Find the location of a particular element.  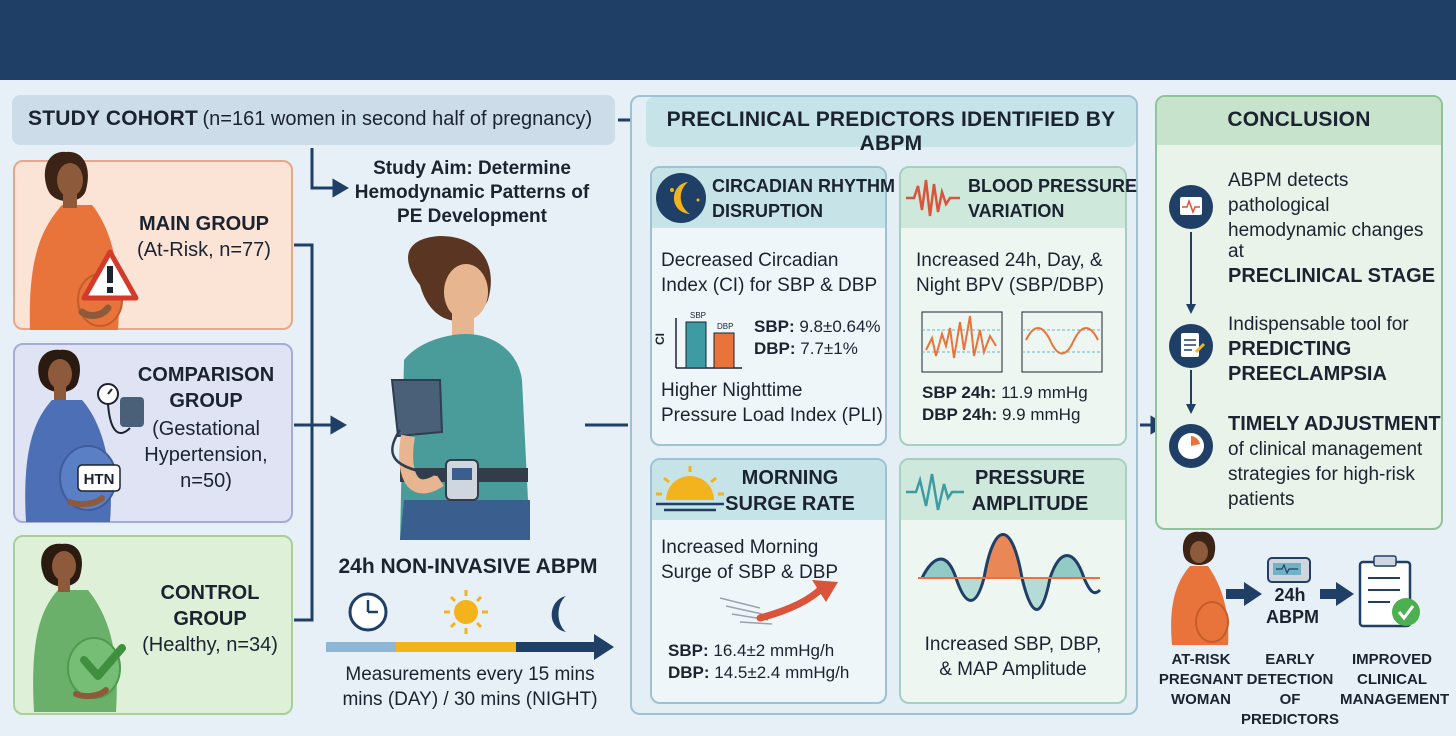

flow-step-3: IMPROVED CLINICAL MANAGEMENT is located at coordinates (1395, 680).